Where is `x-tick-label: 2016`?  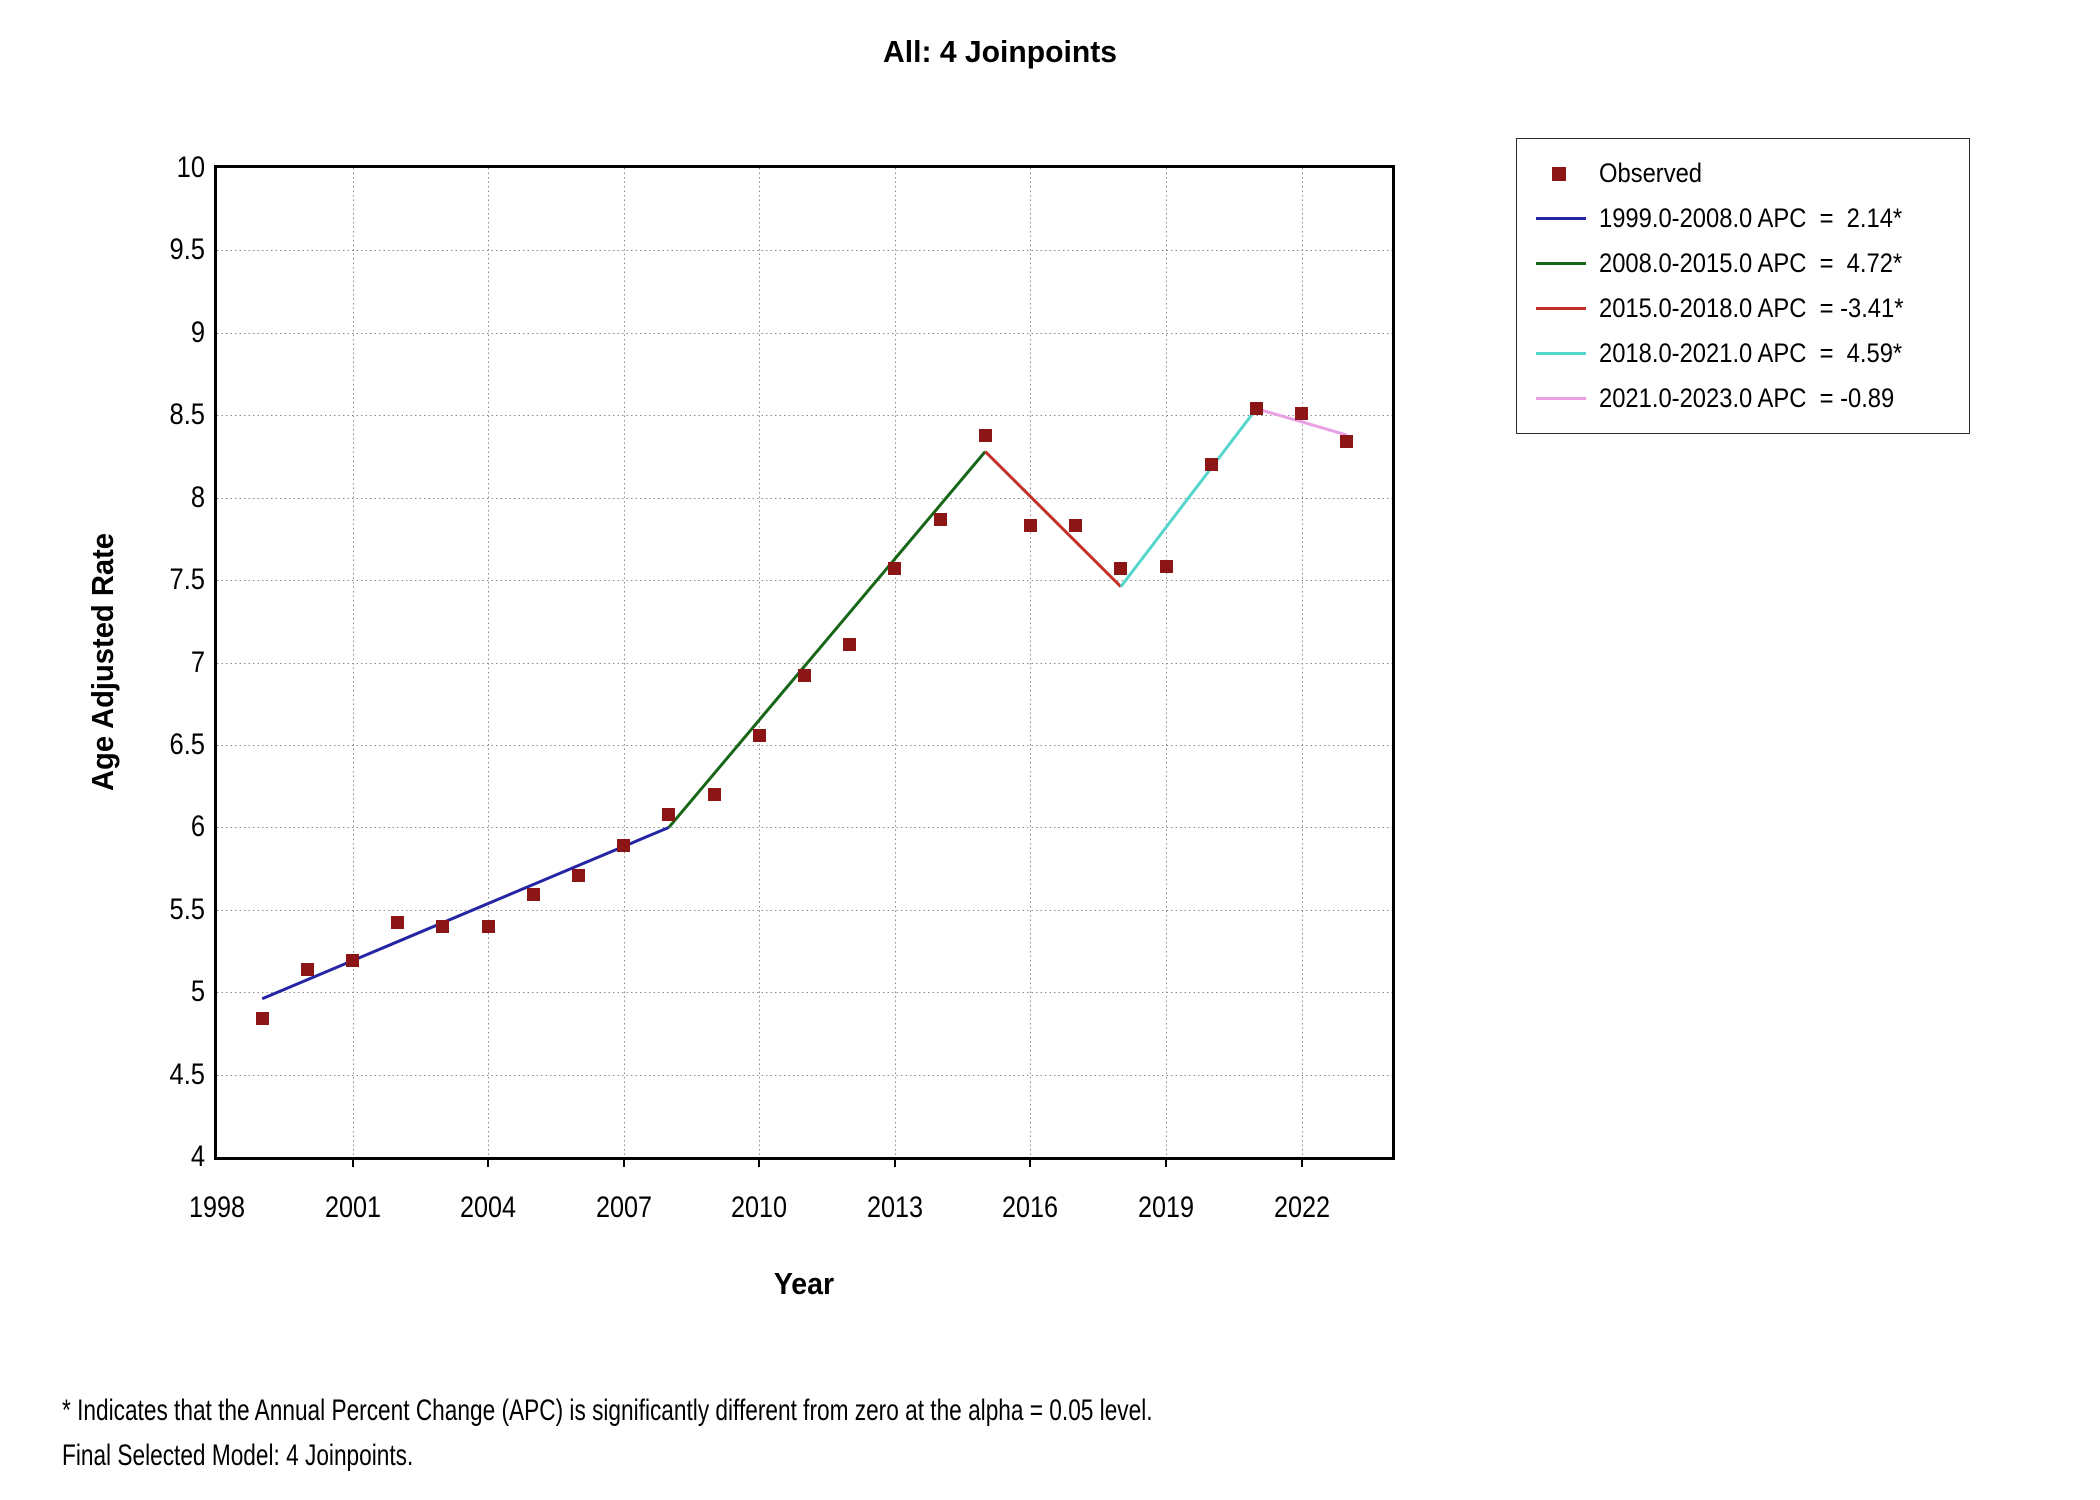
x-tick-label: 2016 is located at coordinates (1030, 1207).